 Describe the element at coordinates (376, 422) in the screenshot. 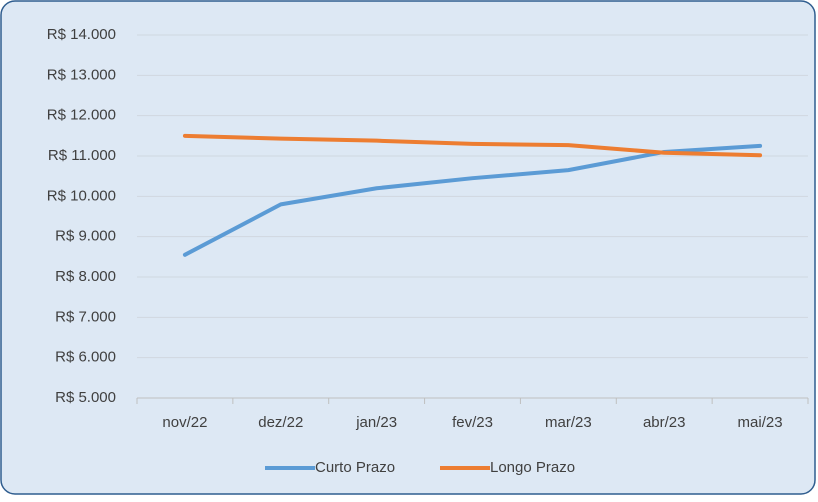

I see `x-tick-label: jan/23` at that location.